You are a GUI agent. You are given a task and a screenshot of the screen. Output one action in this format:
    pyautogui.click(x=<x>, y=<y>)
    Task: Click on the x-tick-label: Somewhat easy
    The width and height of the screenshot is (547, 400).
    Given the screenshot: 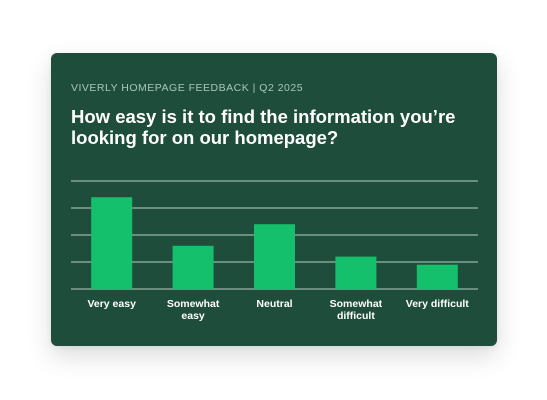 What is the action you would take?
    pyautogui.click(x=193, y=310)
    